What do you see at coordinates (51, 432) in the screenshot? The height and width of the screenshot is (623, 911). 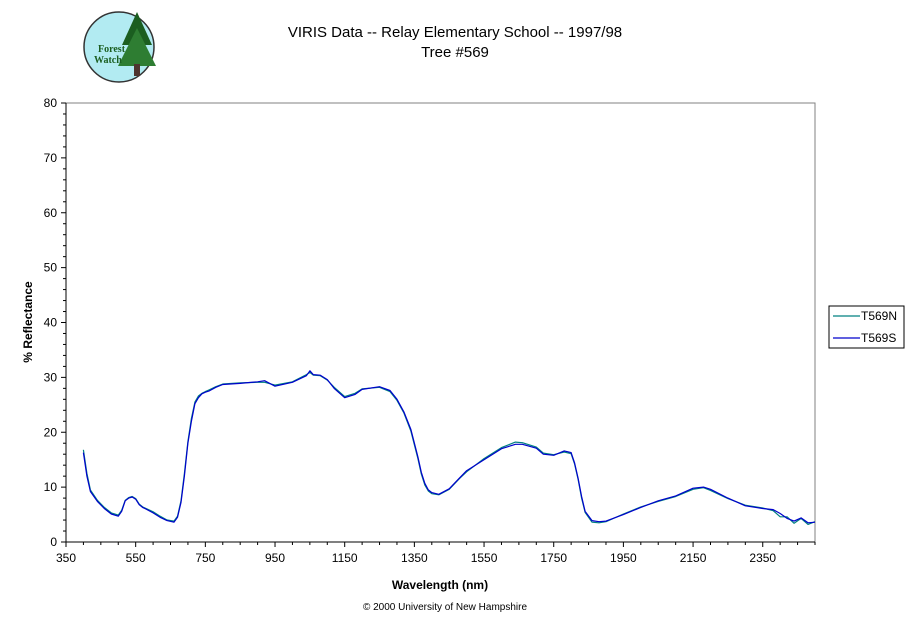 I see `y-tick-label: 20` at bounding box center [51, 432].